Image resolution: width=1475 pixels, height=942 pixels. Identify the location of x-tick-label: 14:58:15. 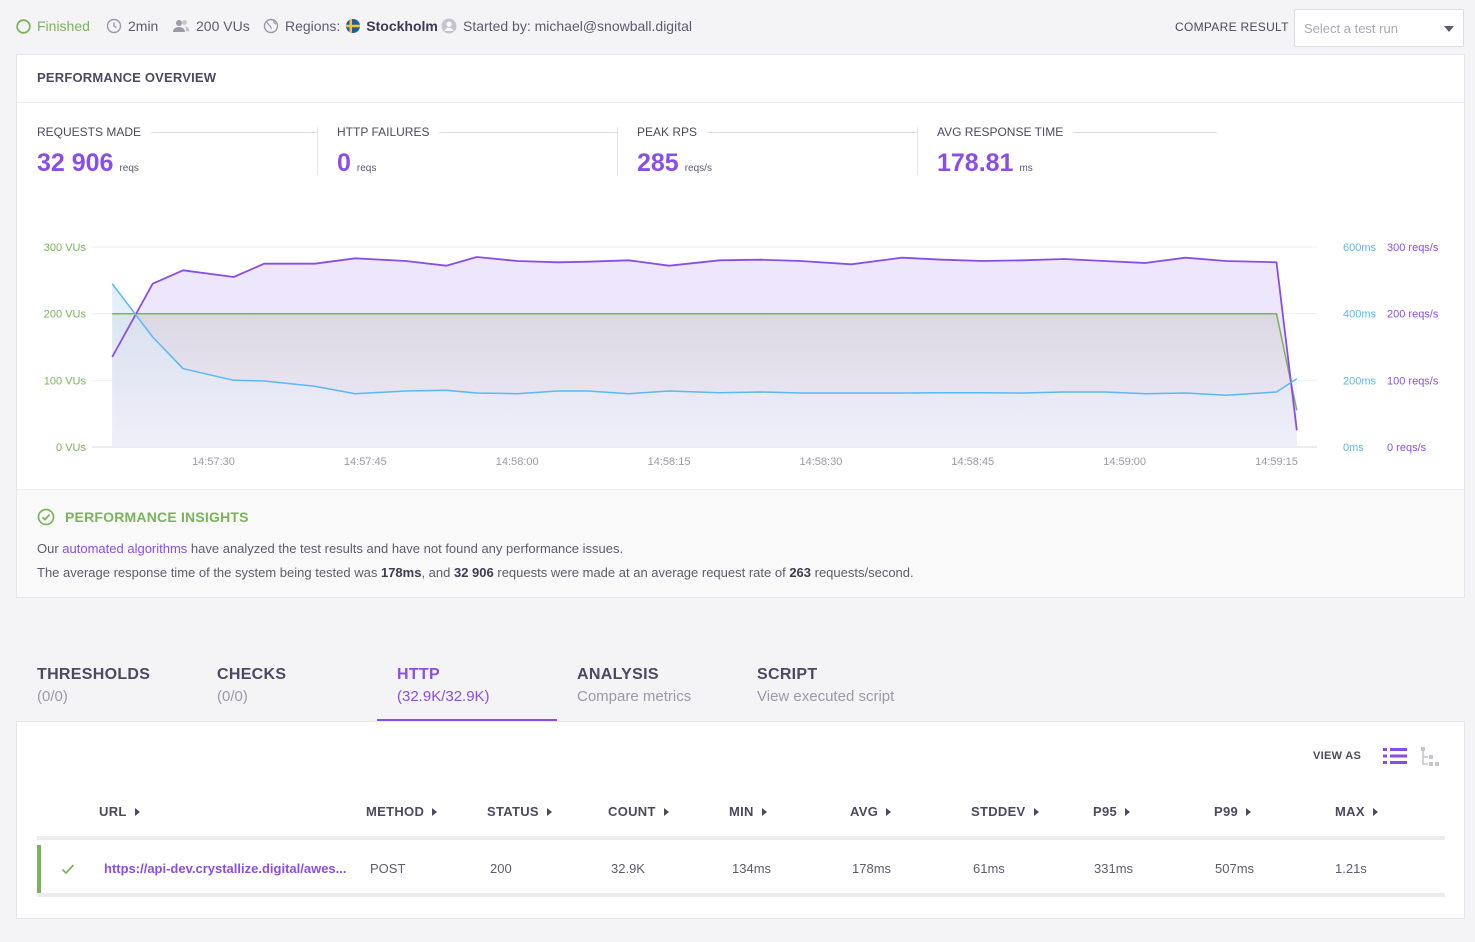
(669, 462).